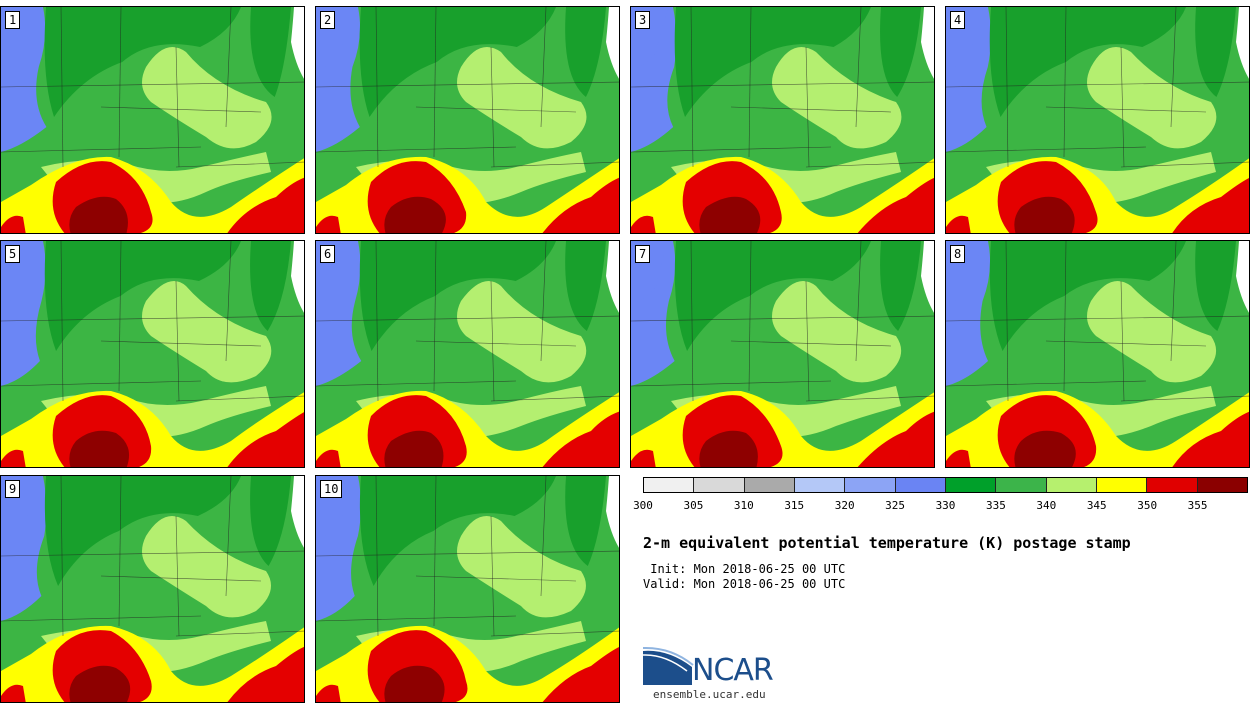  What do you see at coordinates (743, 505) in the screenshot?
I see `colorbar-tick-label: 310` at bounding box center [743, 505].